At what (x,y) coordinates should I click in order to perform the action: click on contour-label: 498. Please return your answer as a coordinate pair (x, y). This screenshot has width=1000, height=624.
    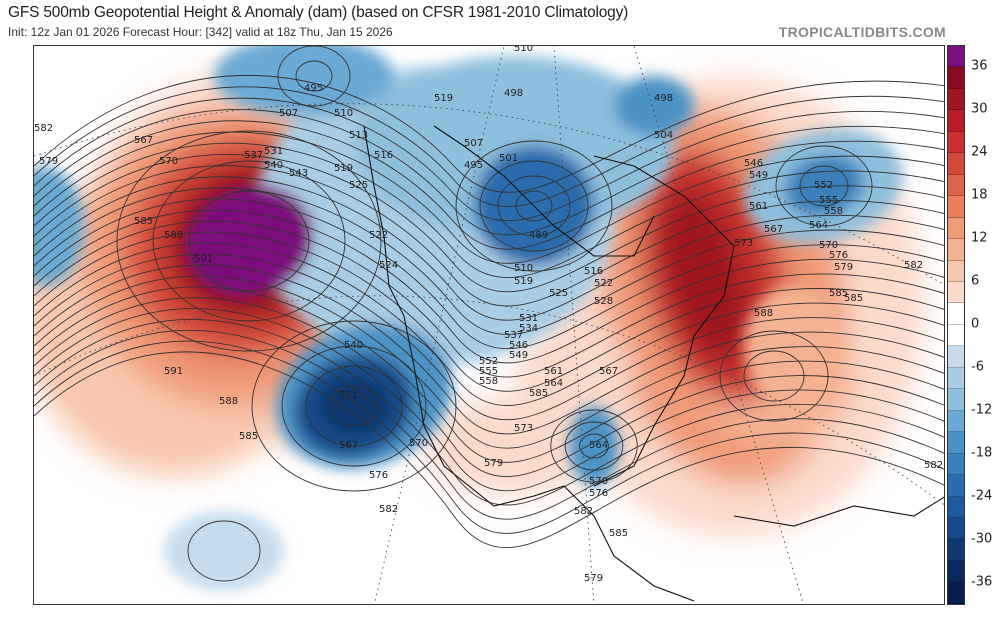
    Looking at the image, I should click on (663, 98).